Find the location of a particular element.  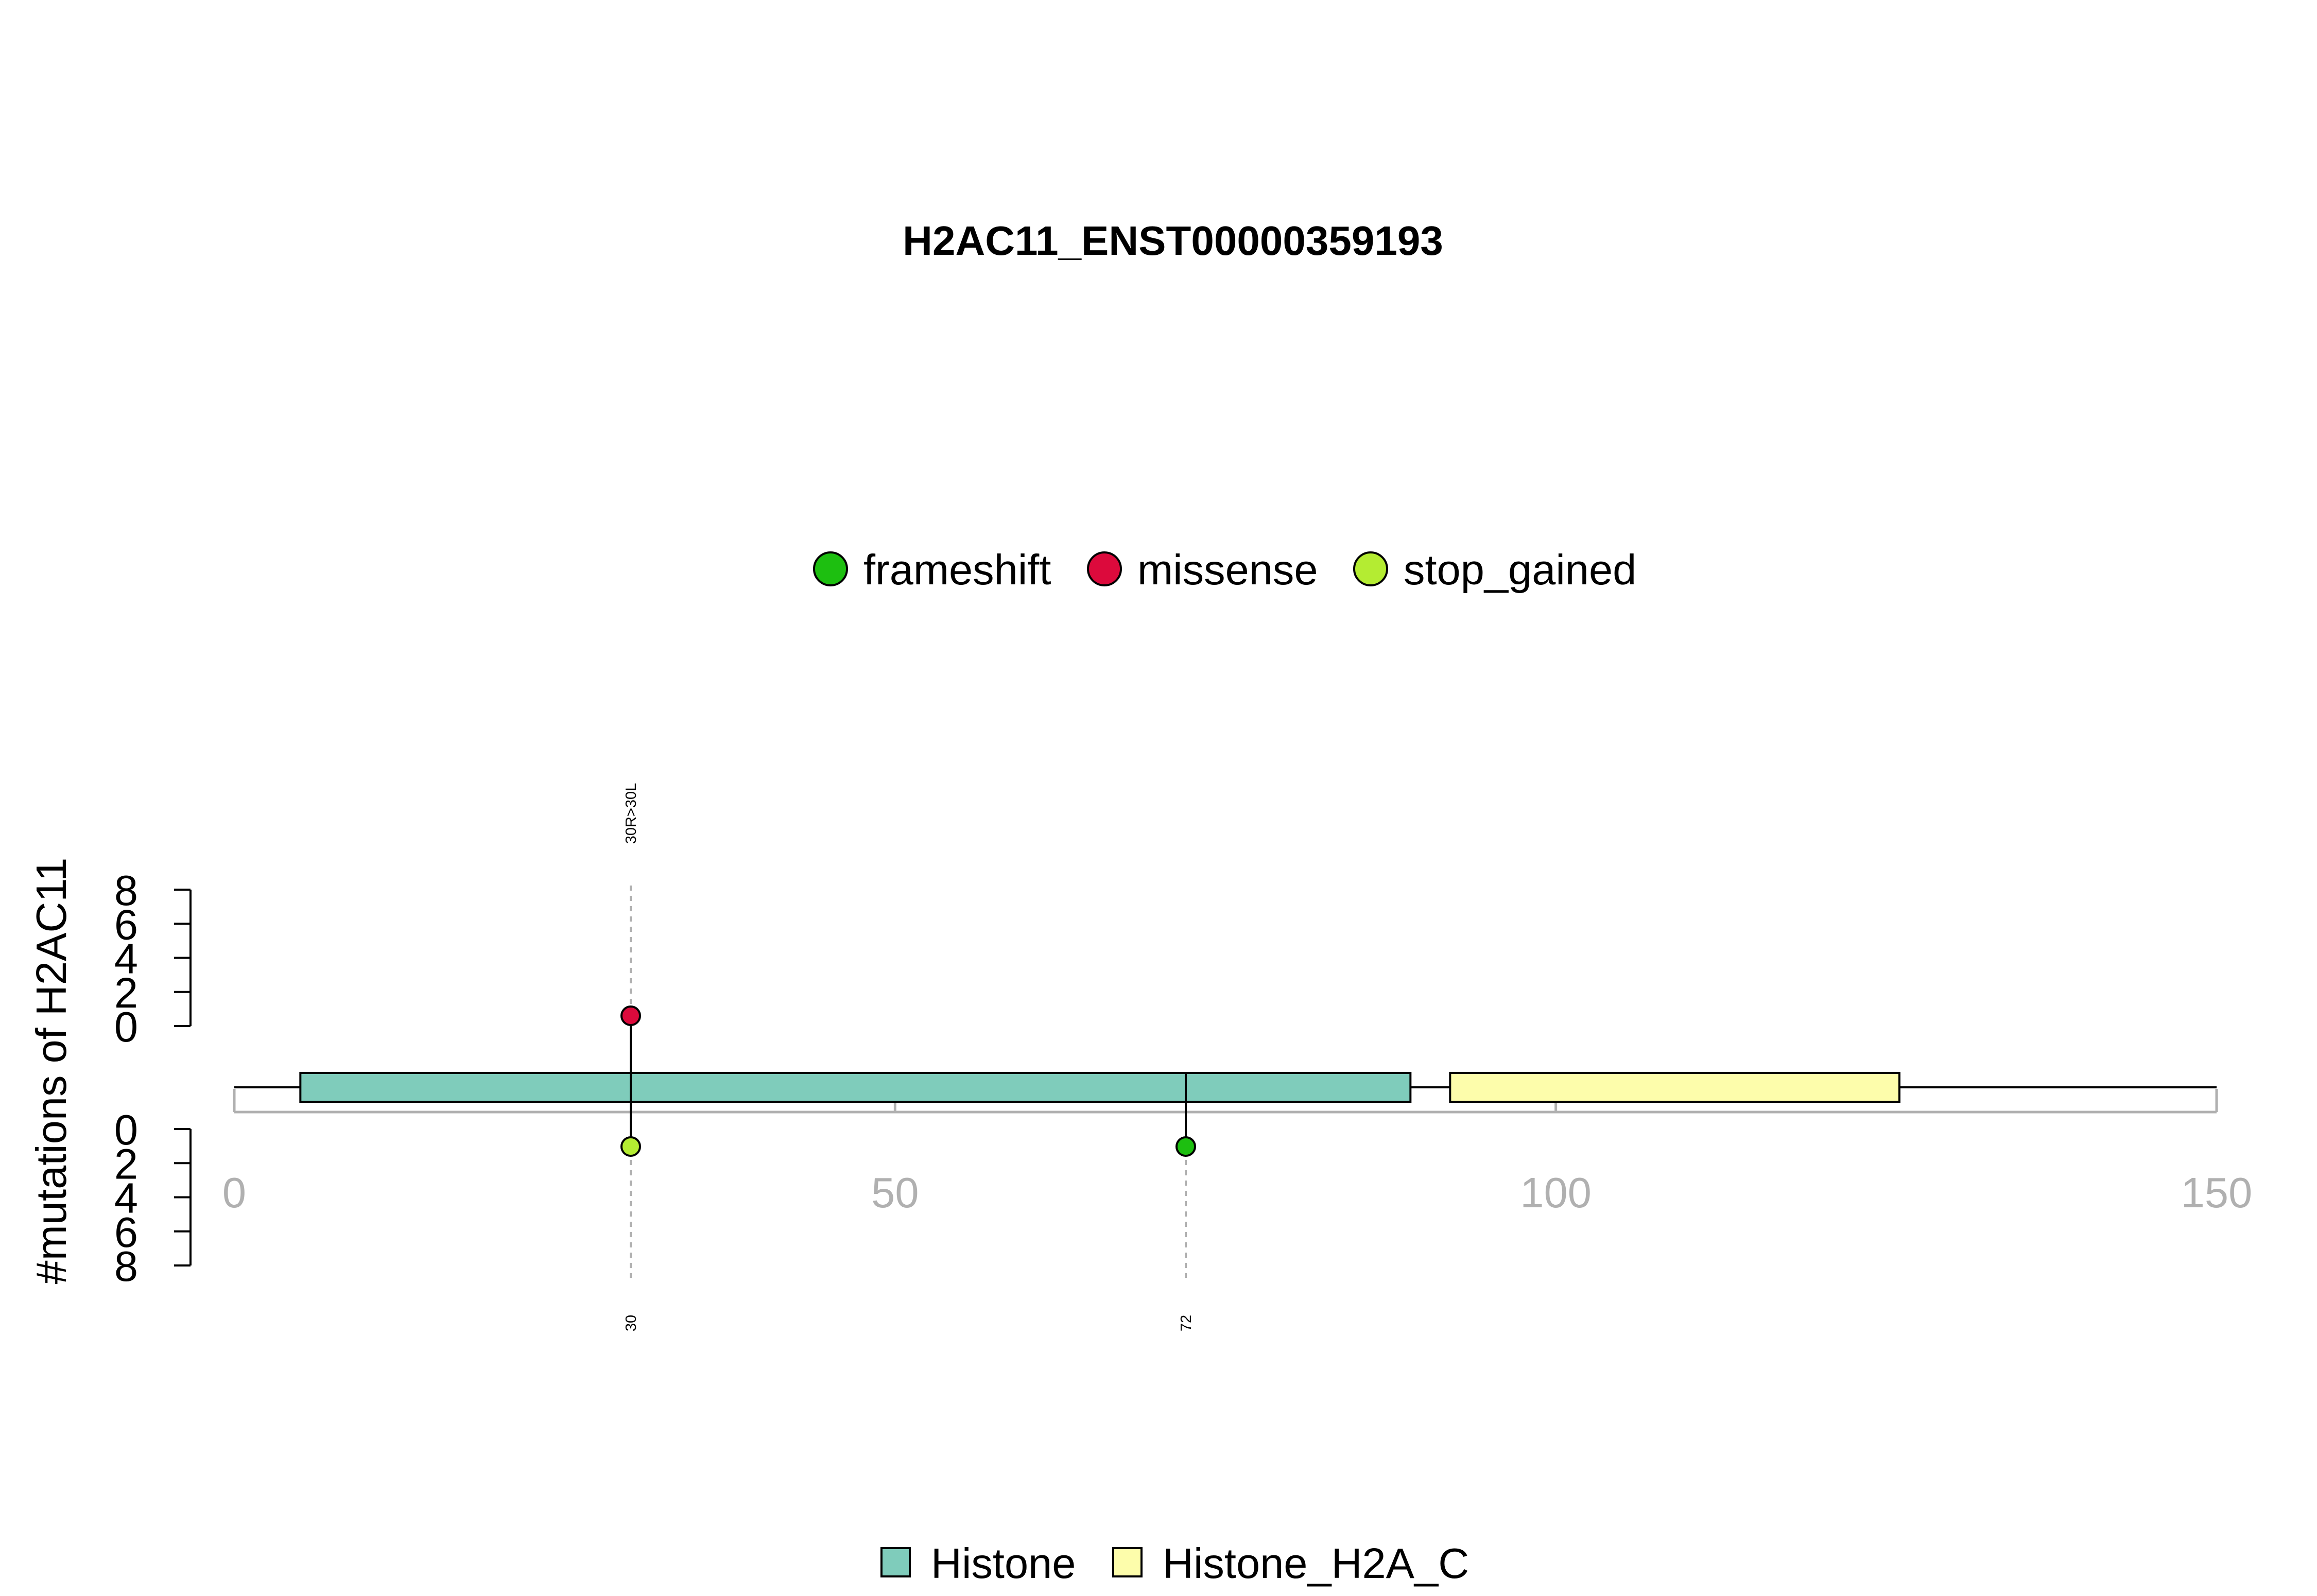

y-tick-label-upper: 4 is located at coordinates (126, 959).